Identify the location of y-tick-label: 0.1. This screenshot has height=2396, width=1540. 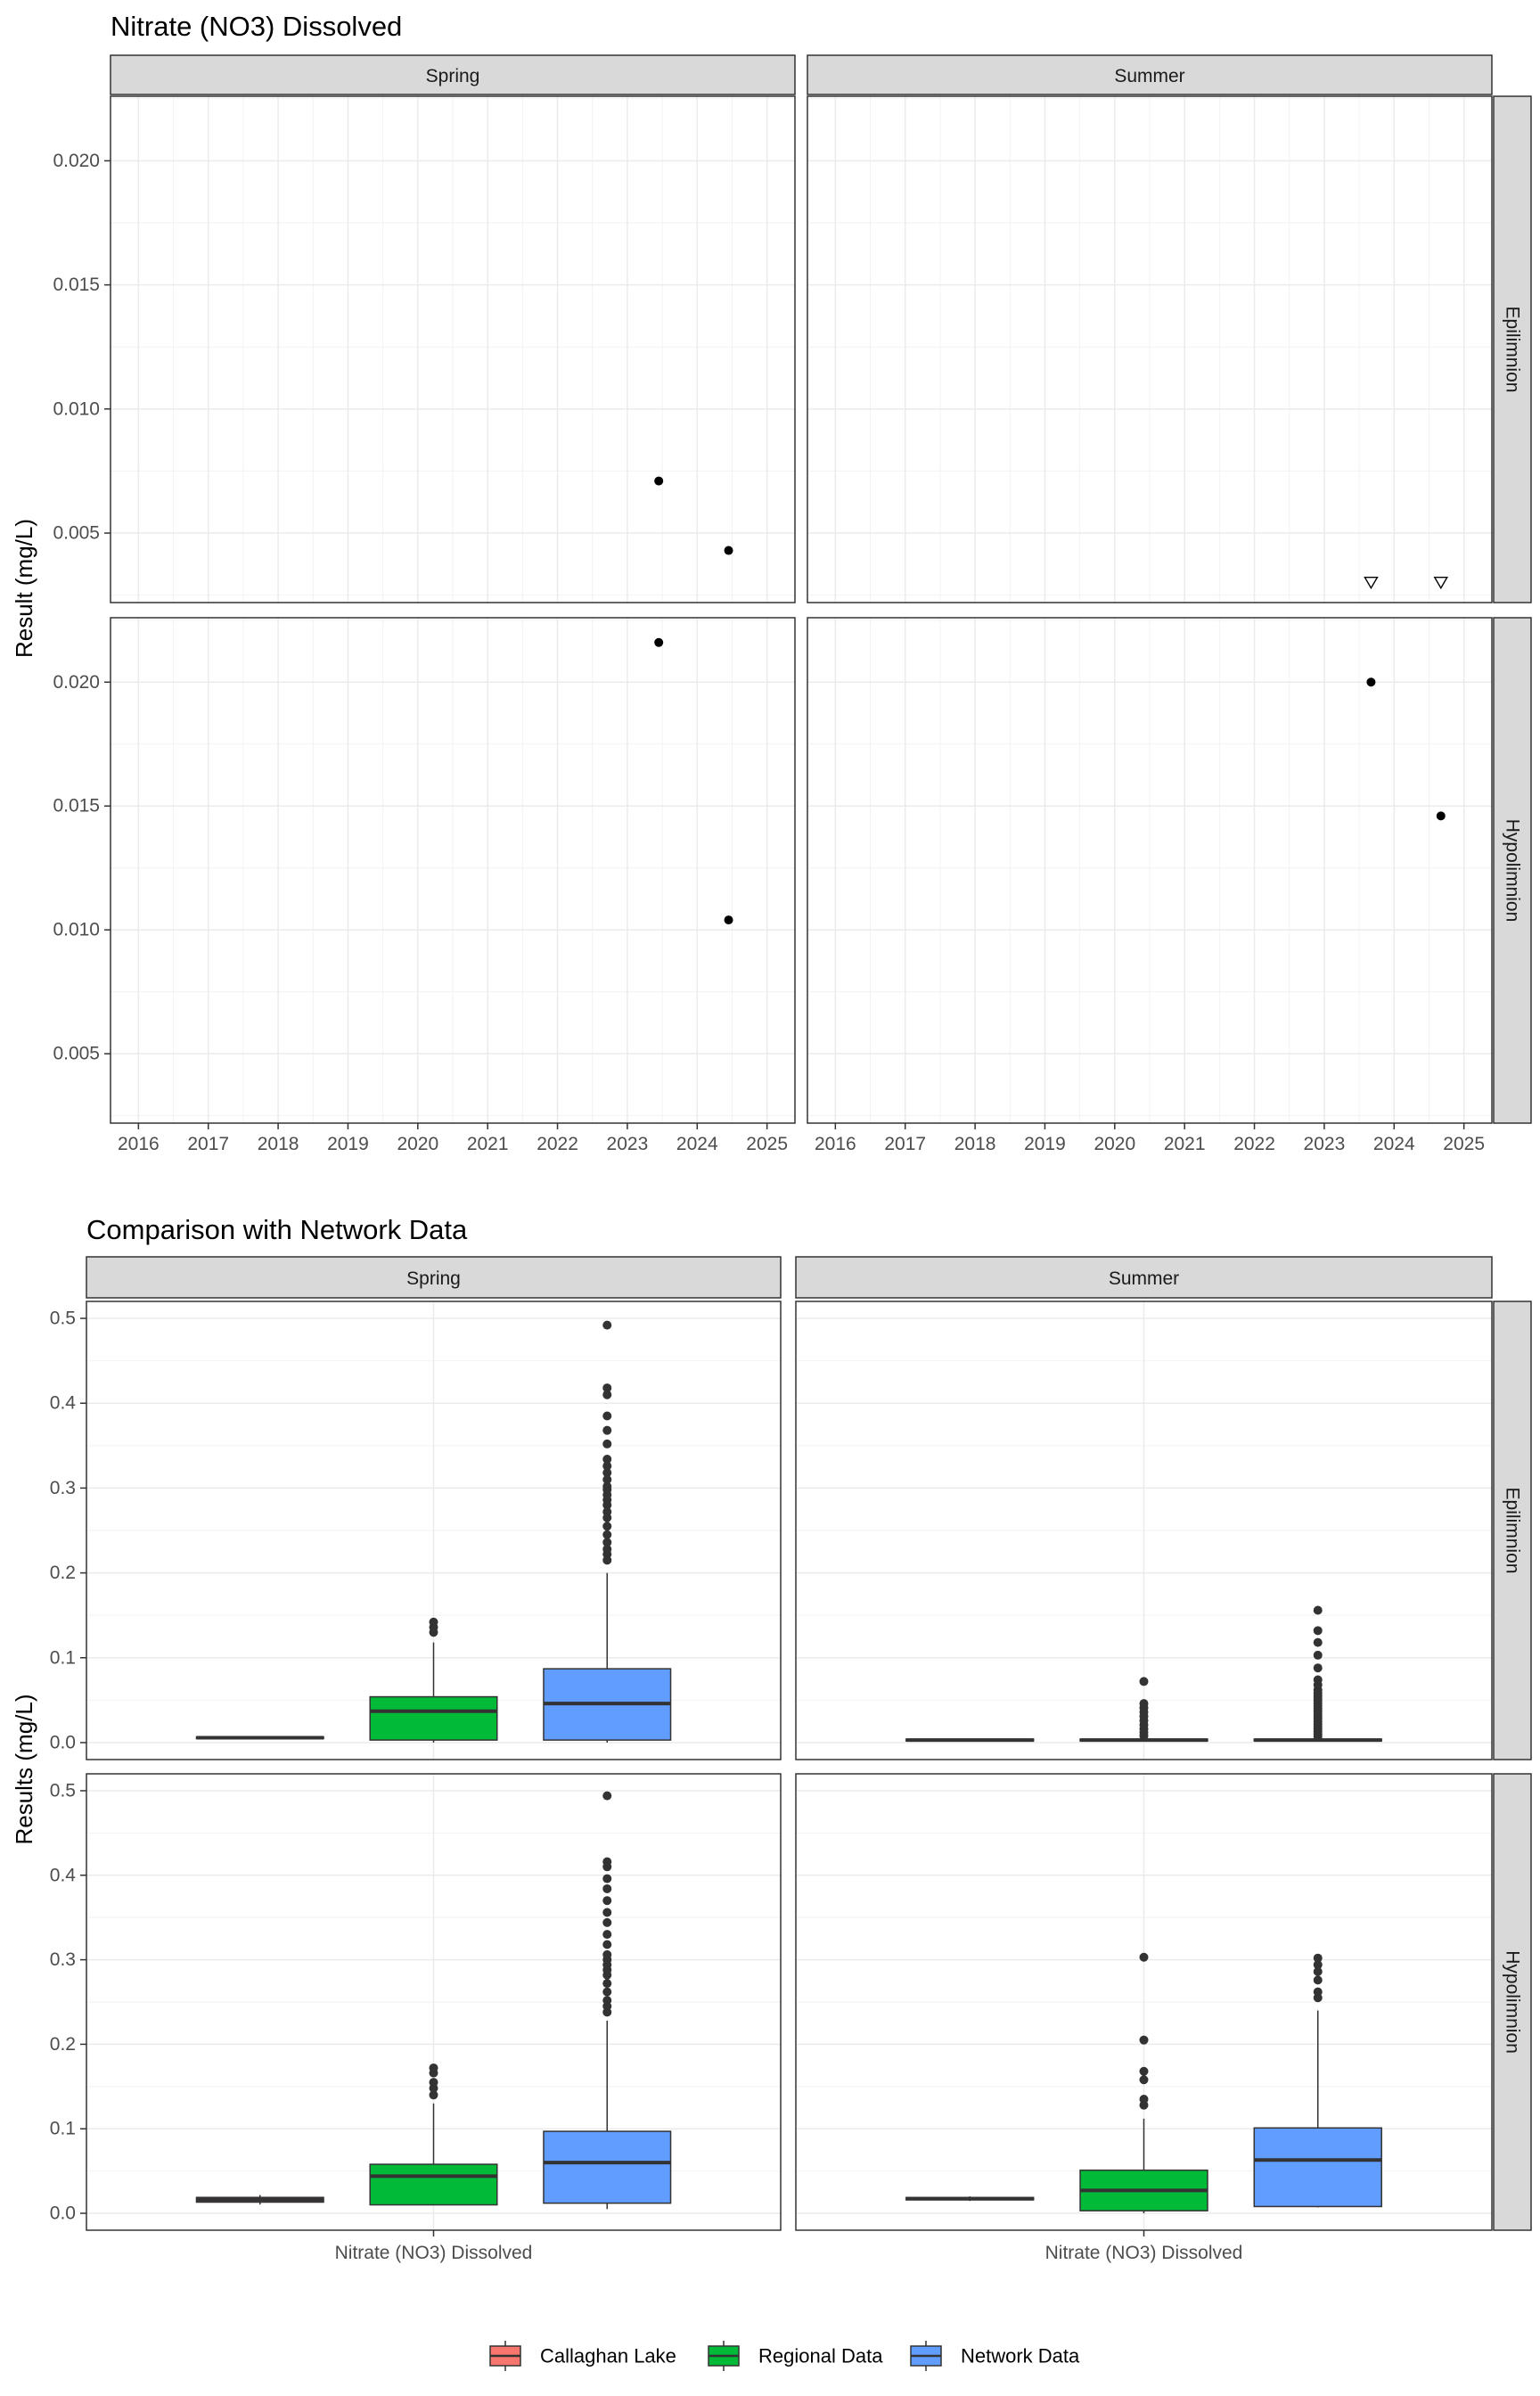
(63, 1657).